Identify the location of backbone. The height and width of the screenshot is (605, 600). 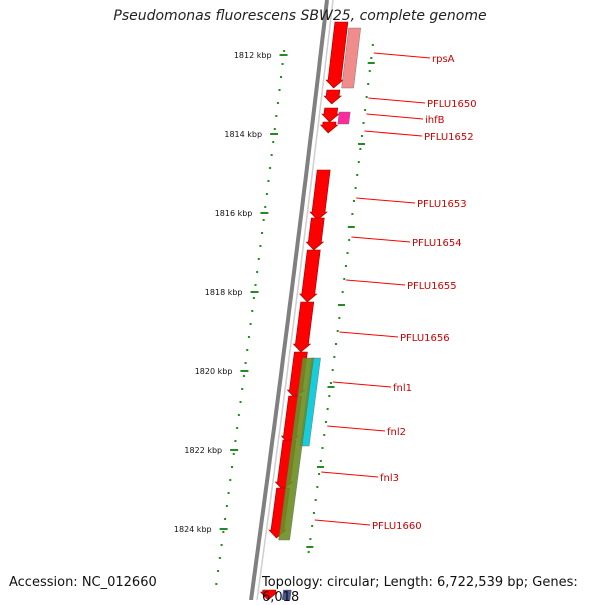
(291, 300).